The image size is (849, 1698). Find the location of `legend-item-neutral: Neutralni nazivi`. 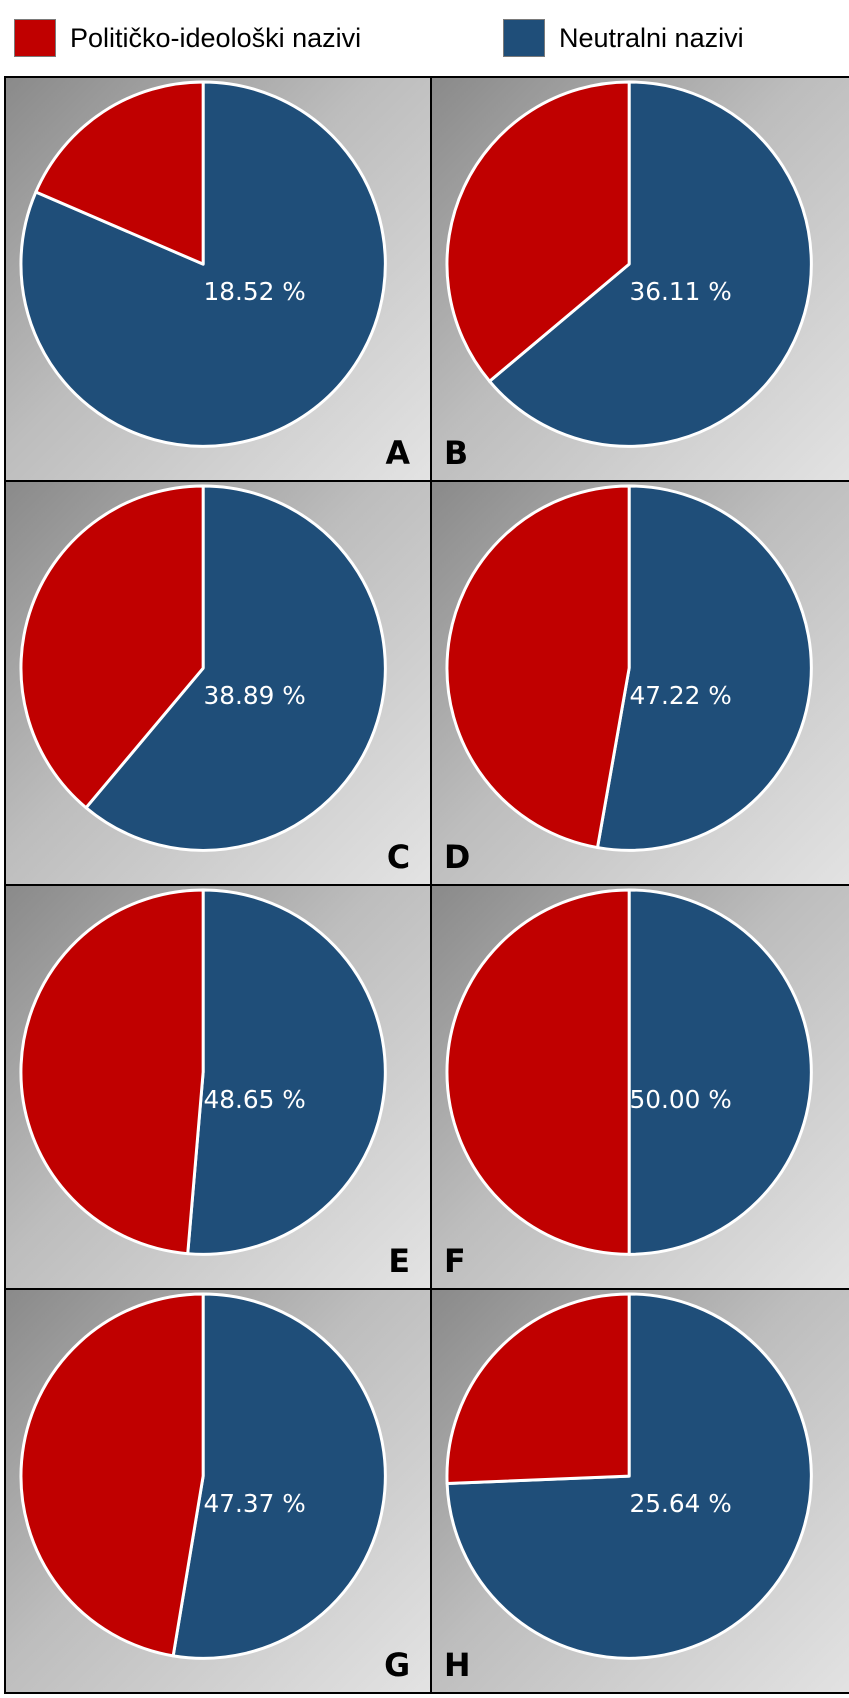

legend-item-neutral: Neutralni nazivi is located at coordinates (623, 38).